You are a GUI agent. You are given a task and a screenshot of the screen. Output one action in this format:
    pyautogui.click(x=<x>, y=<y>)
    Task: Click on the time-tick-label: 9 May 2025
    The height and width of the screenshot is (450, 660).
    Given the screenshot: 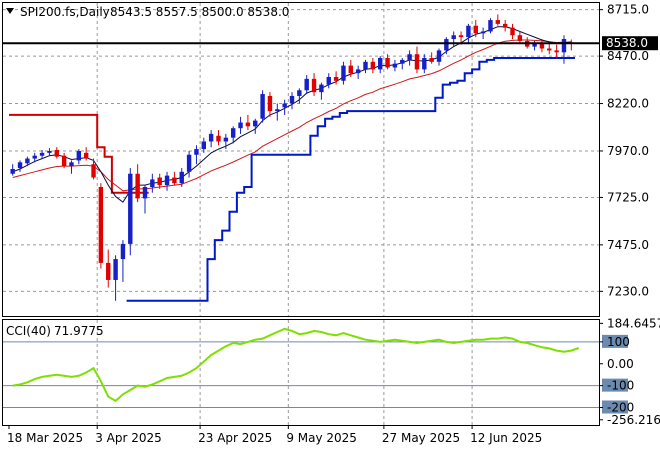 What is the action you would take?
    pyautogui.click(x=321, y=438)
    